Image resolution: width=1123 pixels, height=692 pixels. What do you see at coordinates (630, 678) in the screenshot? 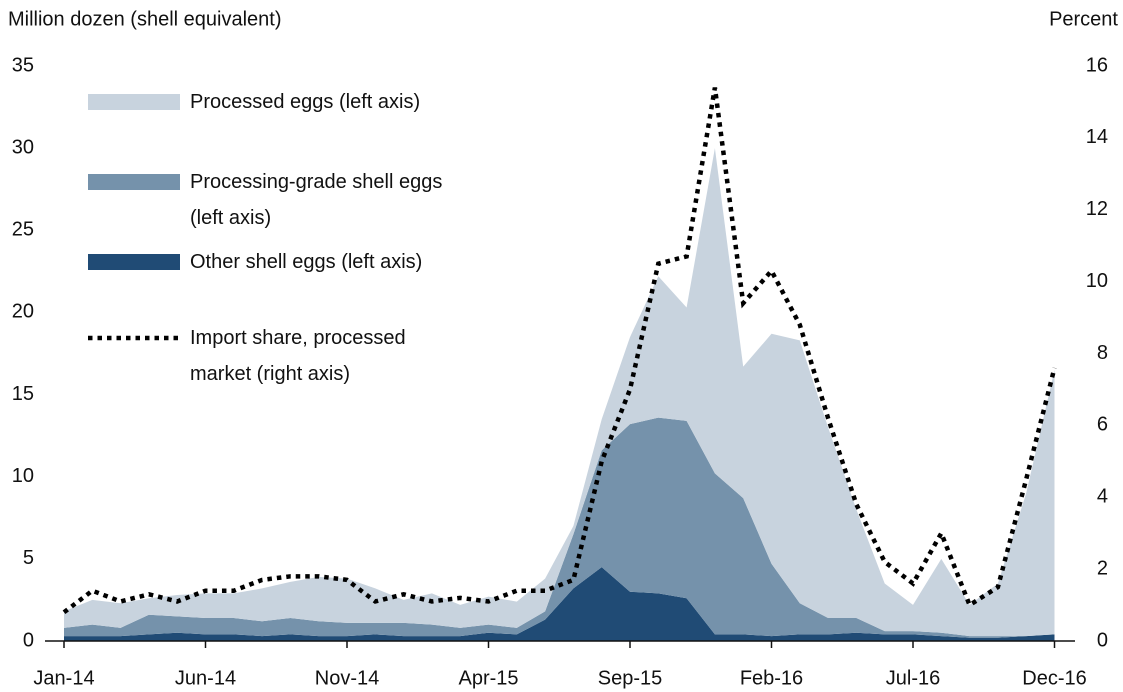
I see `x-tick-label: Sep-15` at bounding box center [630, 678].